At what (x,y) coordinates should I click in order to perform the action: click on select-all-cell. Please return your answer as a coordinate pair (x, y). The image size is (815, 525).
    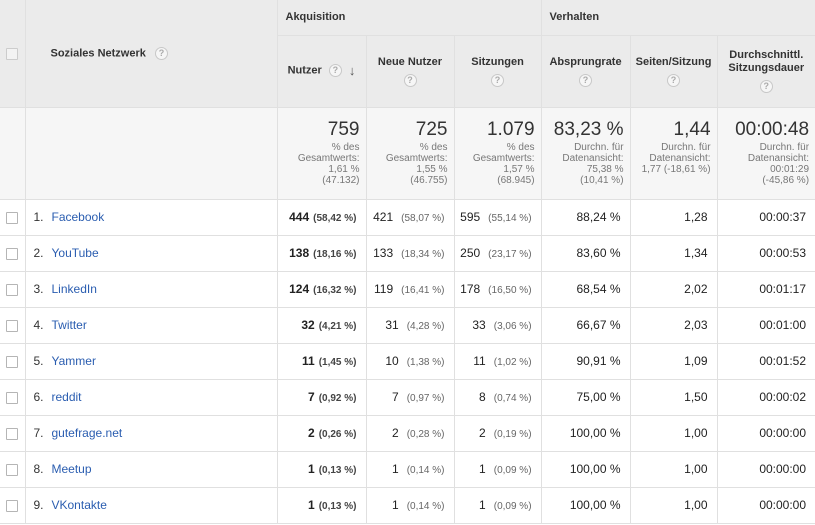
    Looking at the image, I should click on (13, 54).